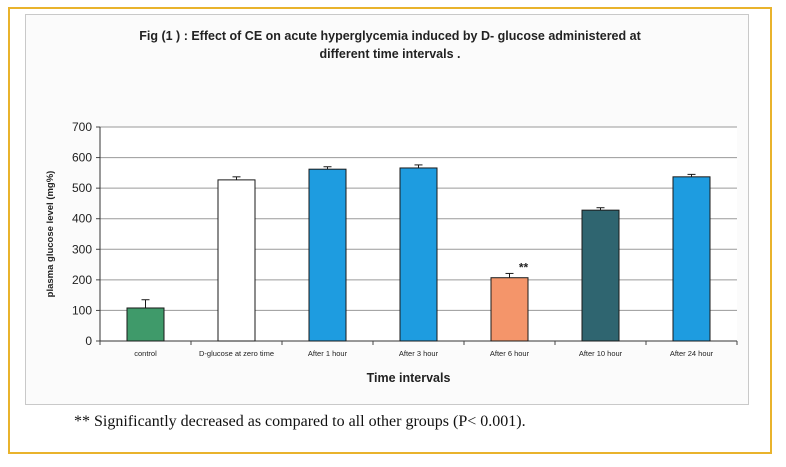 The width and height of the screenshot is (786, 467). I want to click on y-tick-label: 700, so click(82, 127).